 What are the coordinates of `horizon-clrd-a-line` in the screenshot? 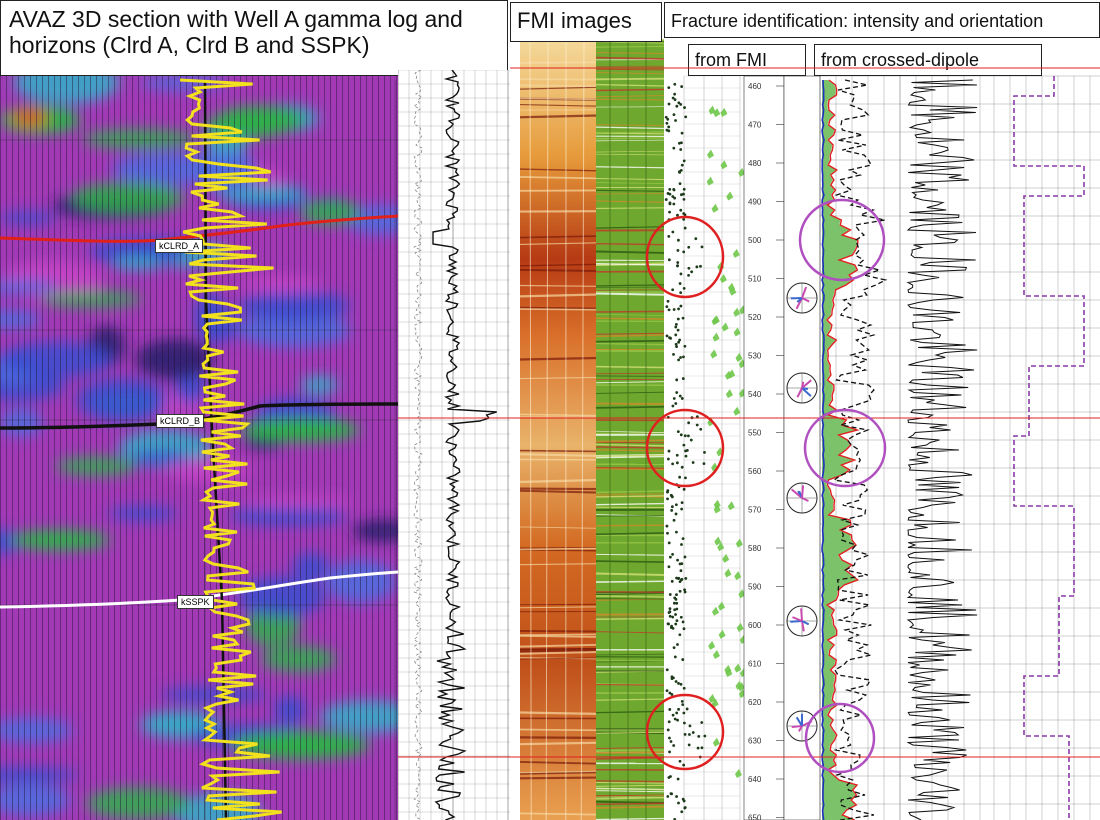 It's located at (199, 228).